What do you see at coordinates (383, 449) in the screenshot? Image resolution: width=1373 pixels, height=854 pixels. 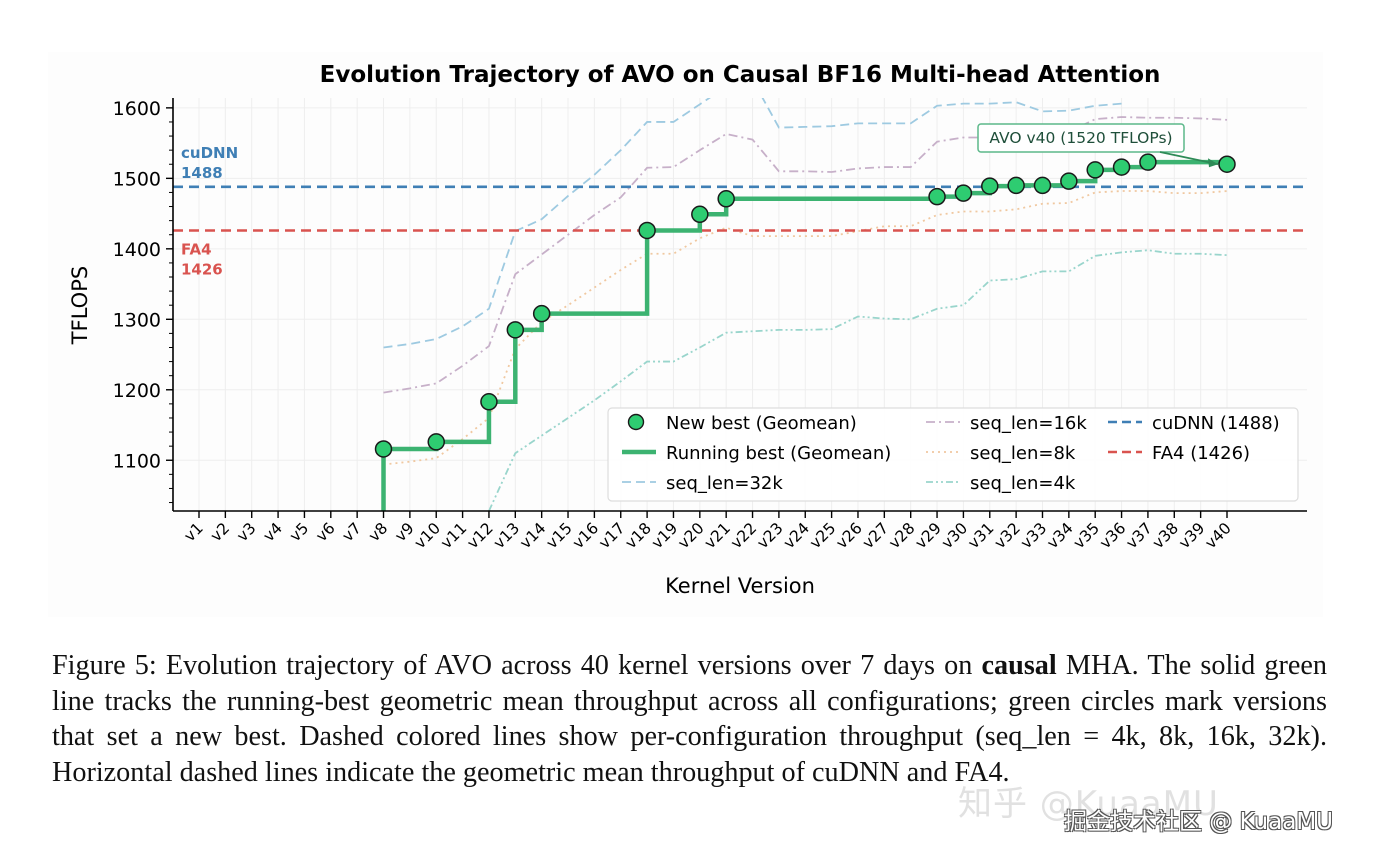 I see `new-best-marker-v8` at bounding box center [383, 449].